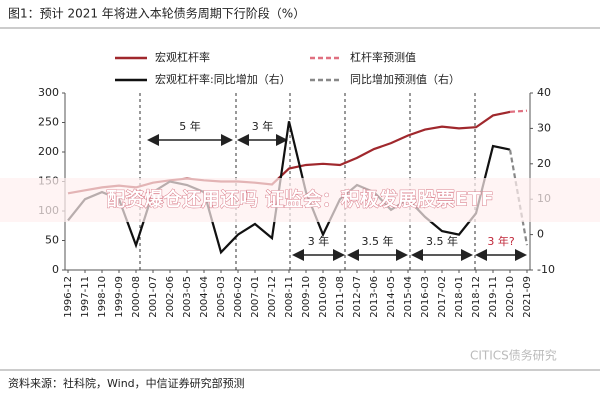 This screenshot has width=600, height=400. Describe the element at coordinates (48, 151) in the screenshot. I see `y-tick-label: 200` at that location.